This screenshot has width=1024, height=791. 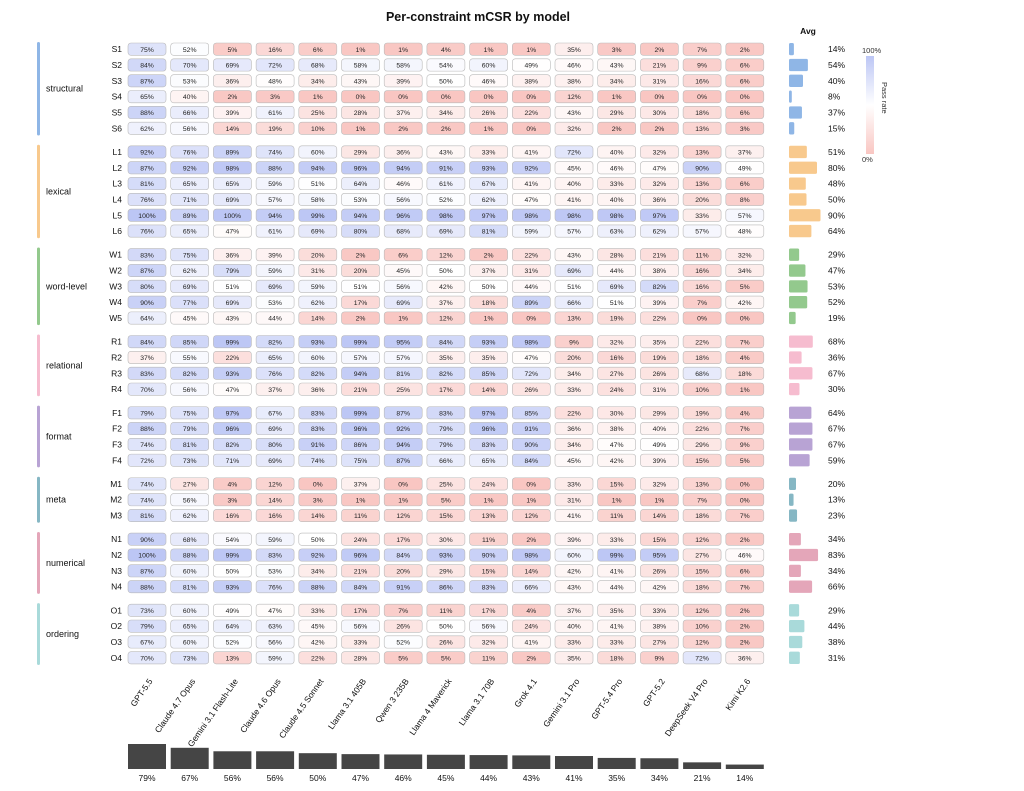 I want to click on cell-value: 28%, so click(x=617, y=255).